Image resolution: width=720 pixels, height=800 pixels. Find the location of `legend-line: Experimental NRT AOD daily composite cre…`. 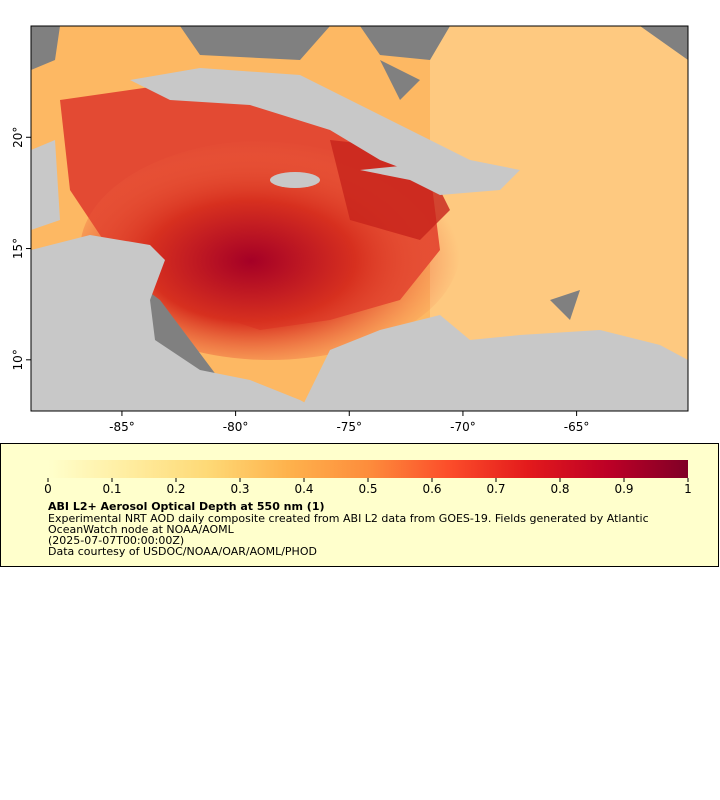

legend-line: Experimental NRT AOD daily composite cre… is located at coordinates (348, 518).